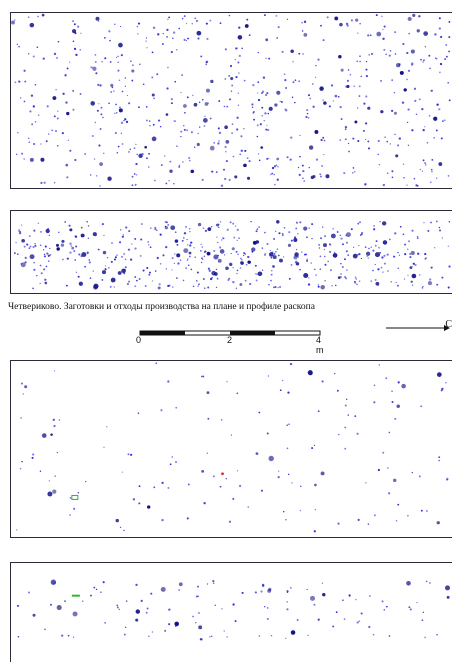 This screenshot has height=662, width=452. I want to click on direction-label: С, so click(448, 324).